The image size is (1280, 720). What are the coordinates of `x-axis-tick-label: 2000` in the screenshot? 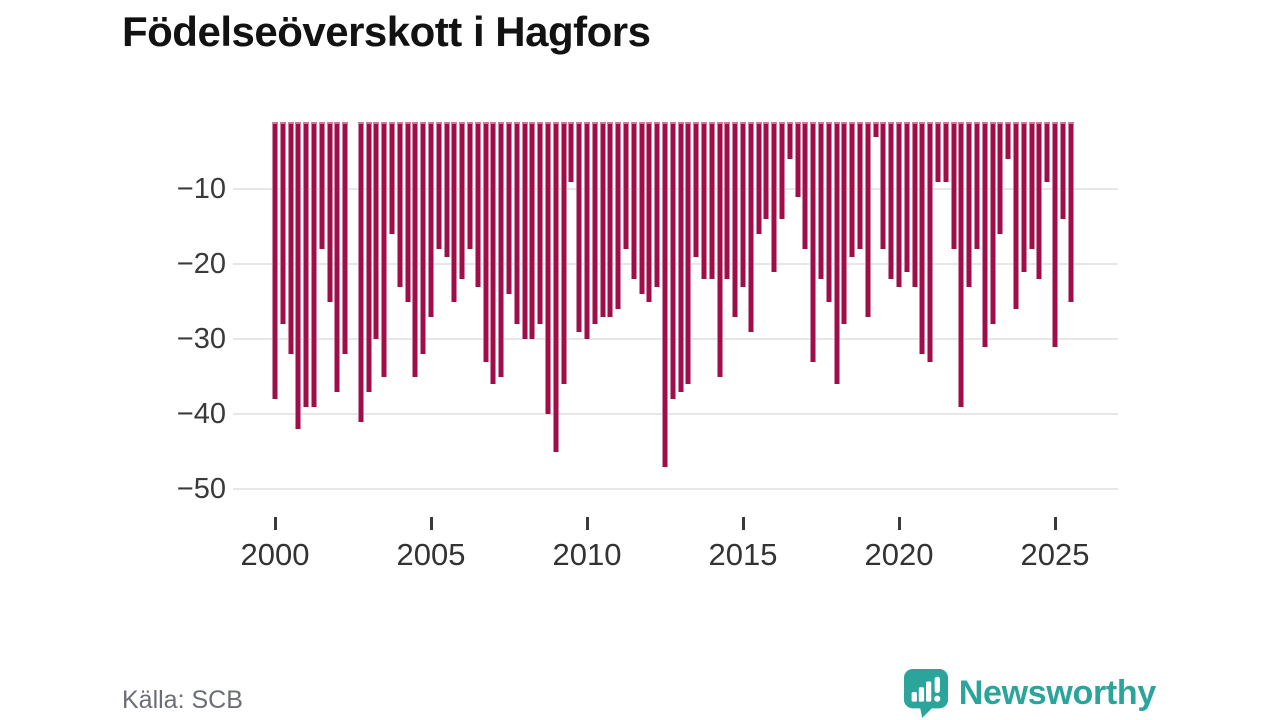 It's located at (275, 554).